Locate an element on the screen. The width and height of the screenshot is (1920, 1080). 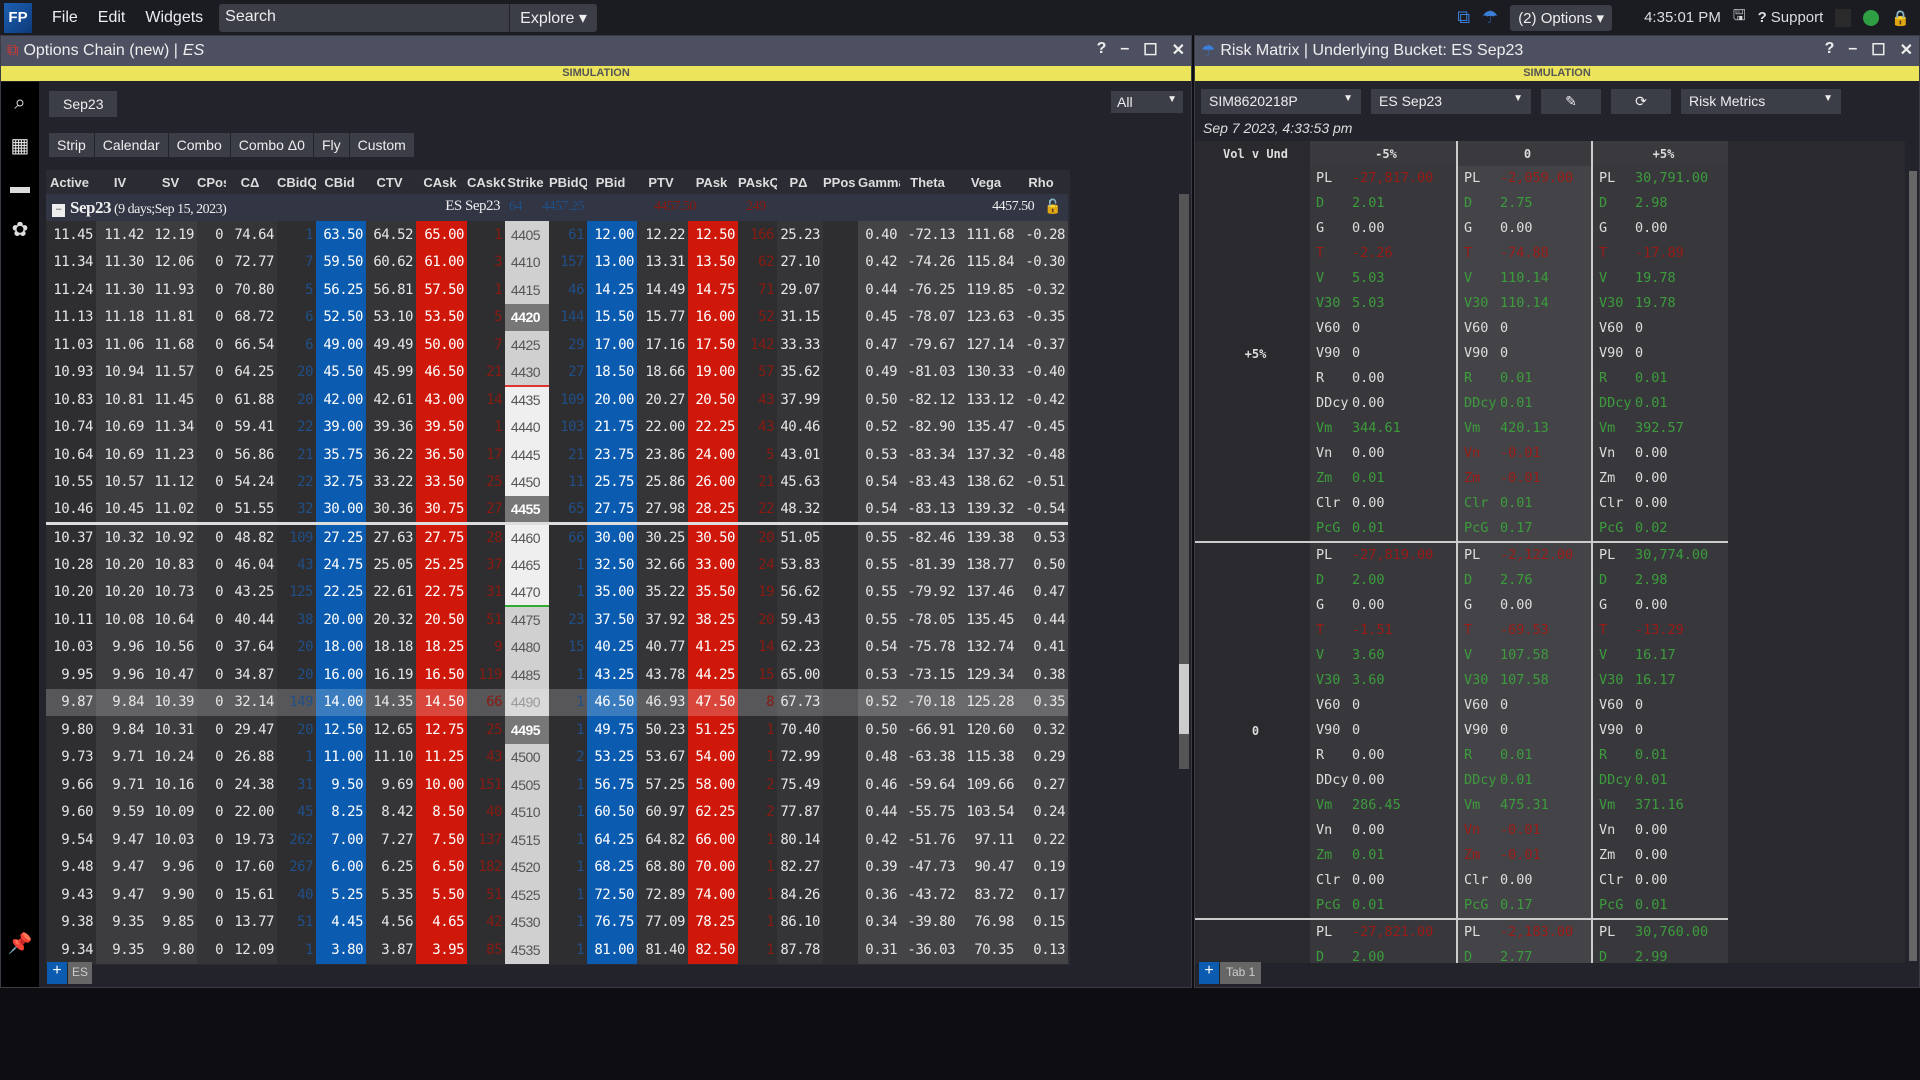
cell-cask: 16.50 is located at coordinates (441, 675).